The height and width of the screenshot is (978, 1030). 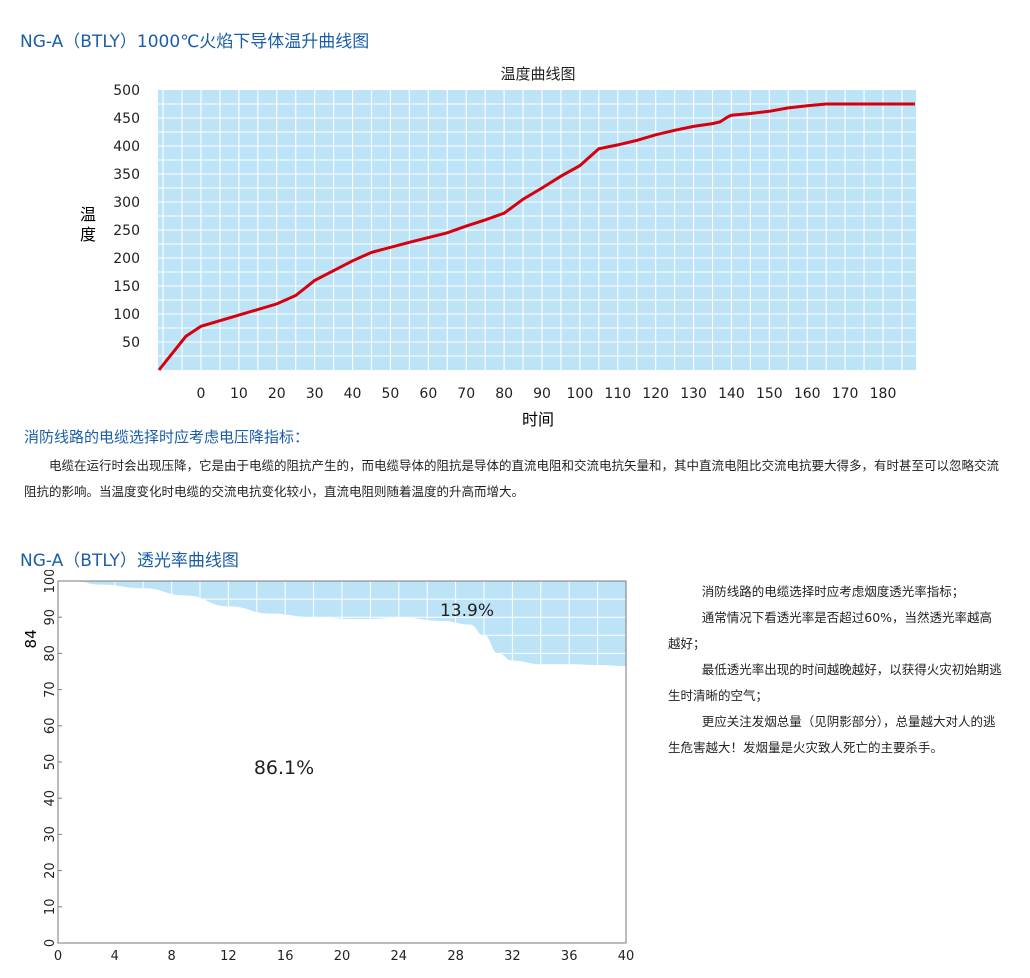 What do you see at coordinates (126, 147) in the screenshot?
I see `chart1-y-tick-label: 400` at bounding box center [126, 147].